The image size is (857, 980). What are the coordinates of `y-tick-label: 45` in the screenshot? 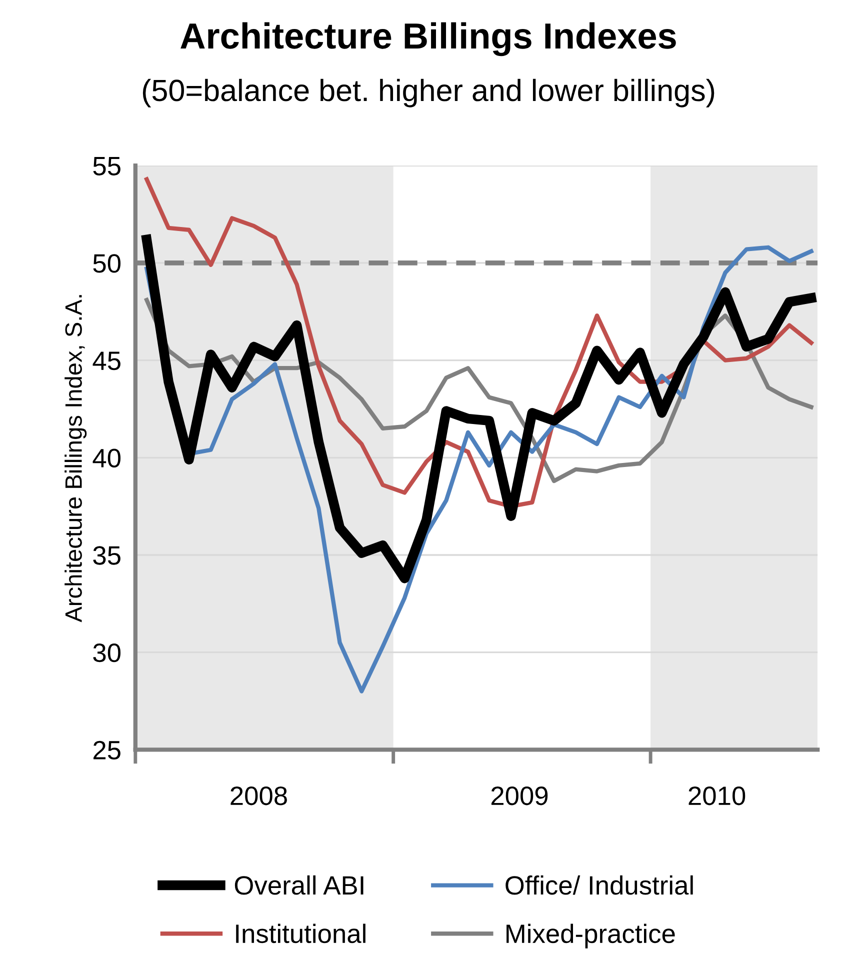 It's located at (106, 361).